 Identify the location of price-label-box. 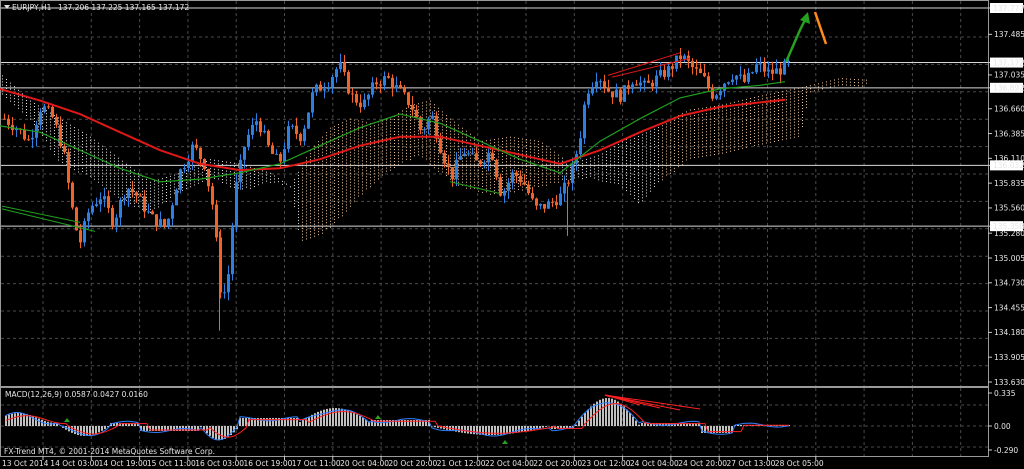
(1006, 165).